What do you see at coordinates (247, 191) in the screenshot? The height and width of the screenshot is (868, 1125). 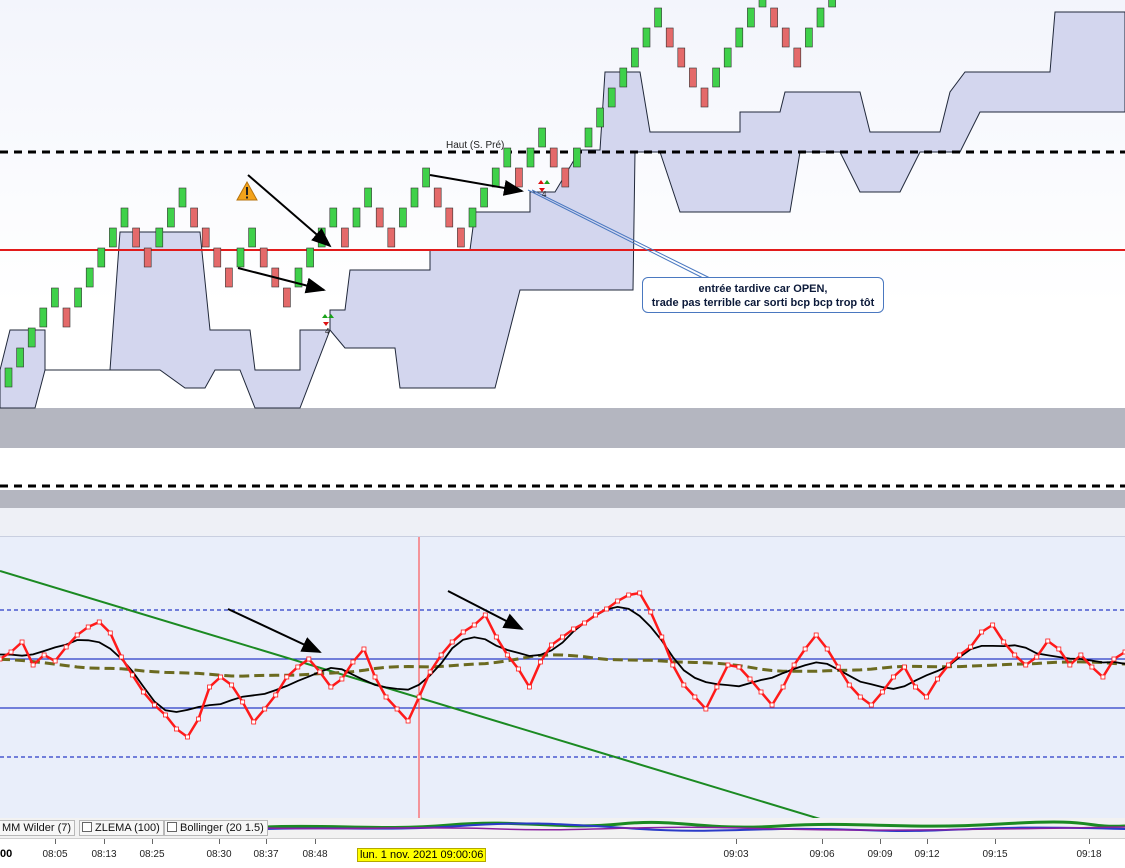 I see `warning-icon` at bounding box center [247, 191].